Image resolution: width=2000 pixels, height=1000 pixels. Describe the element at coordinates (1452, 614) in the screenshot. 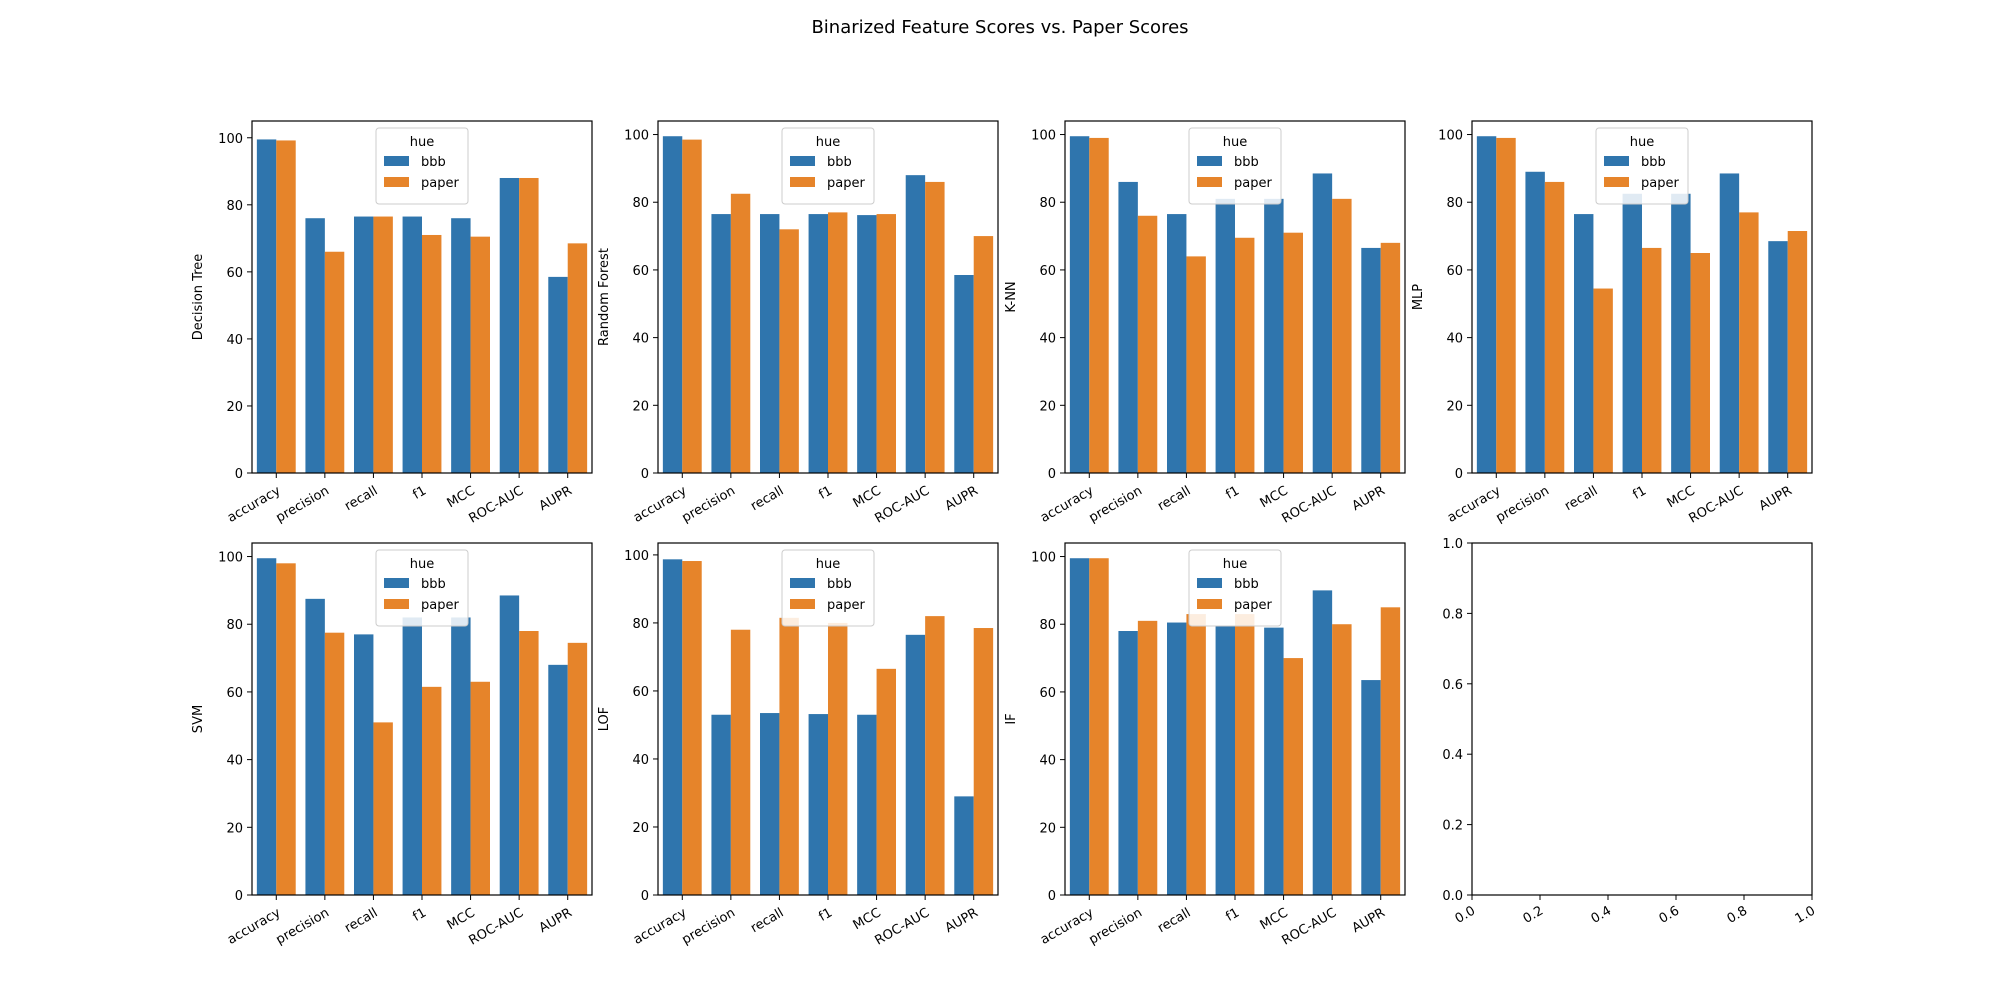

I see `y-tick-label: 0.8` at that location.